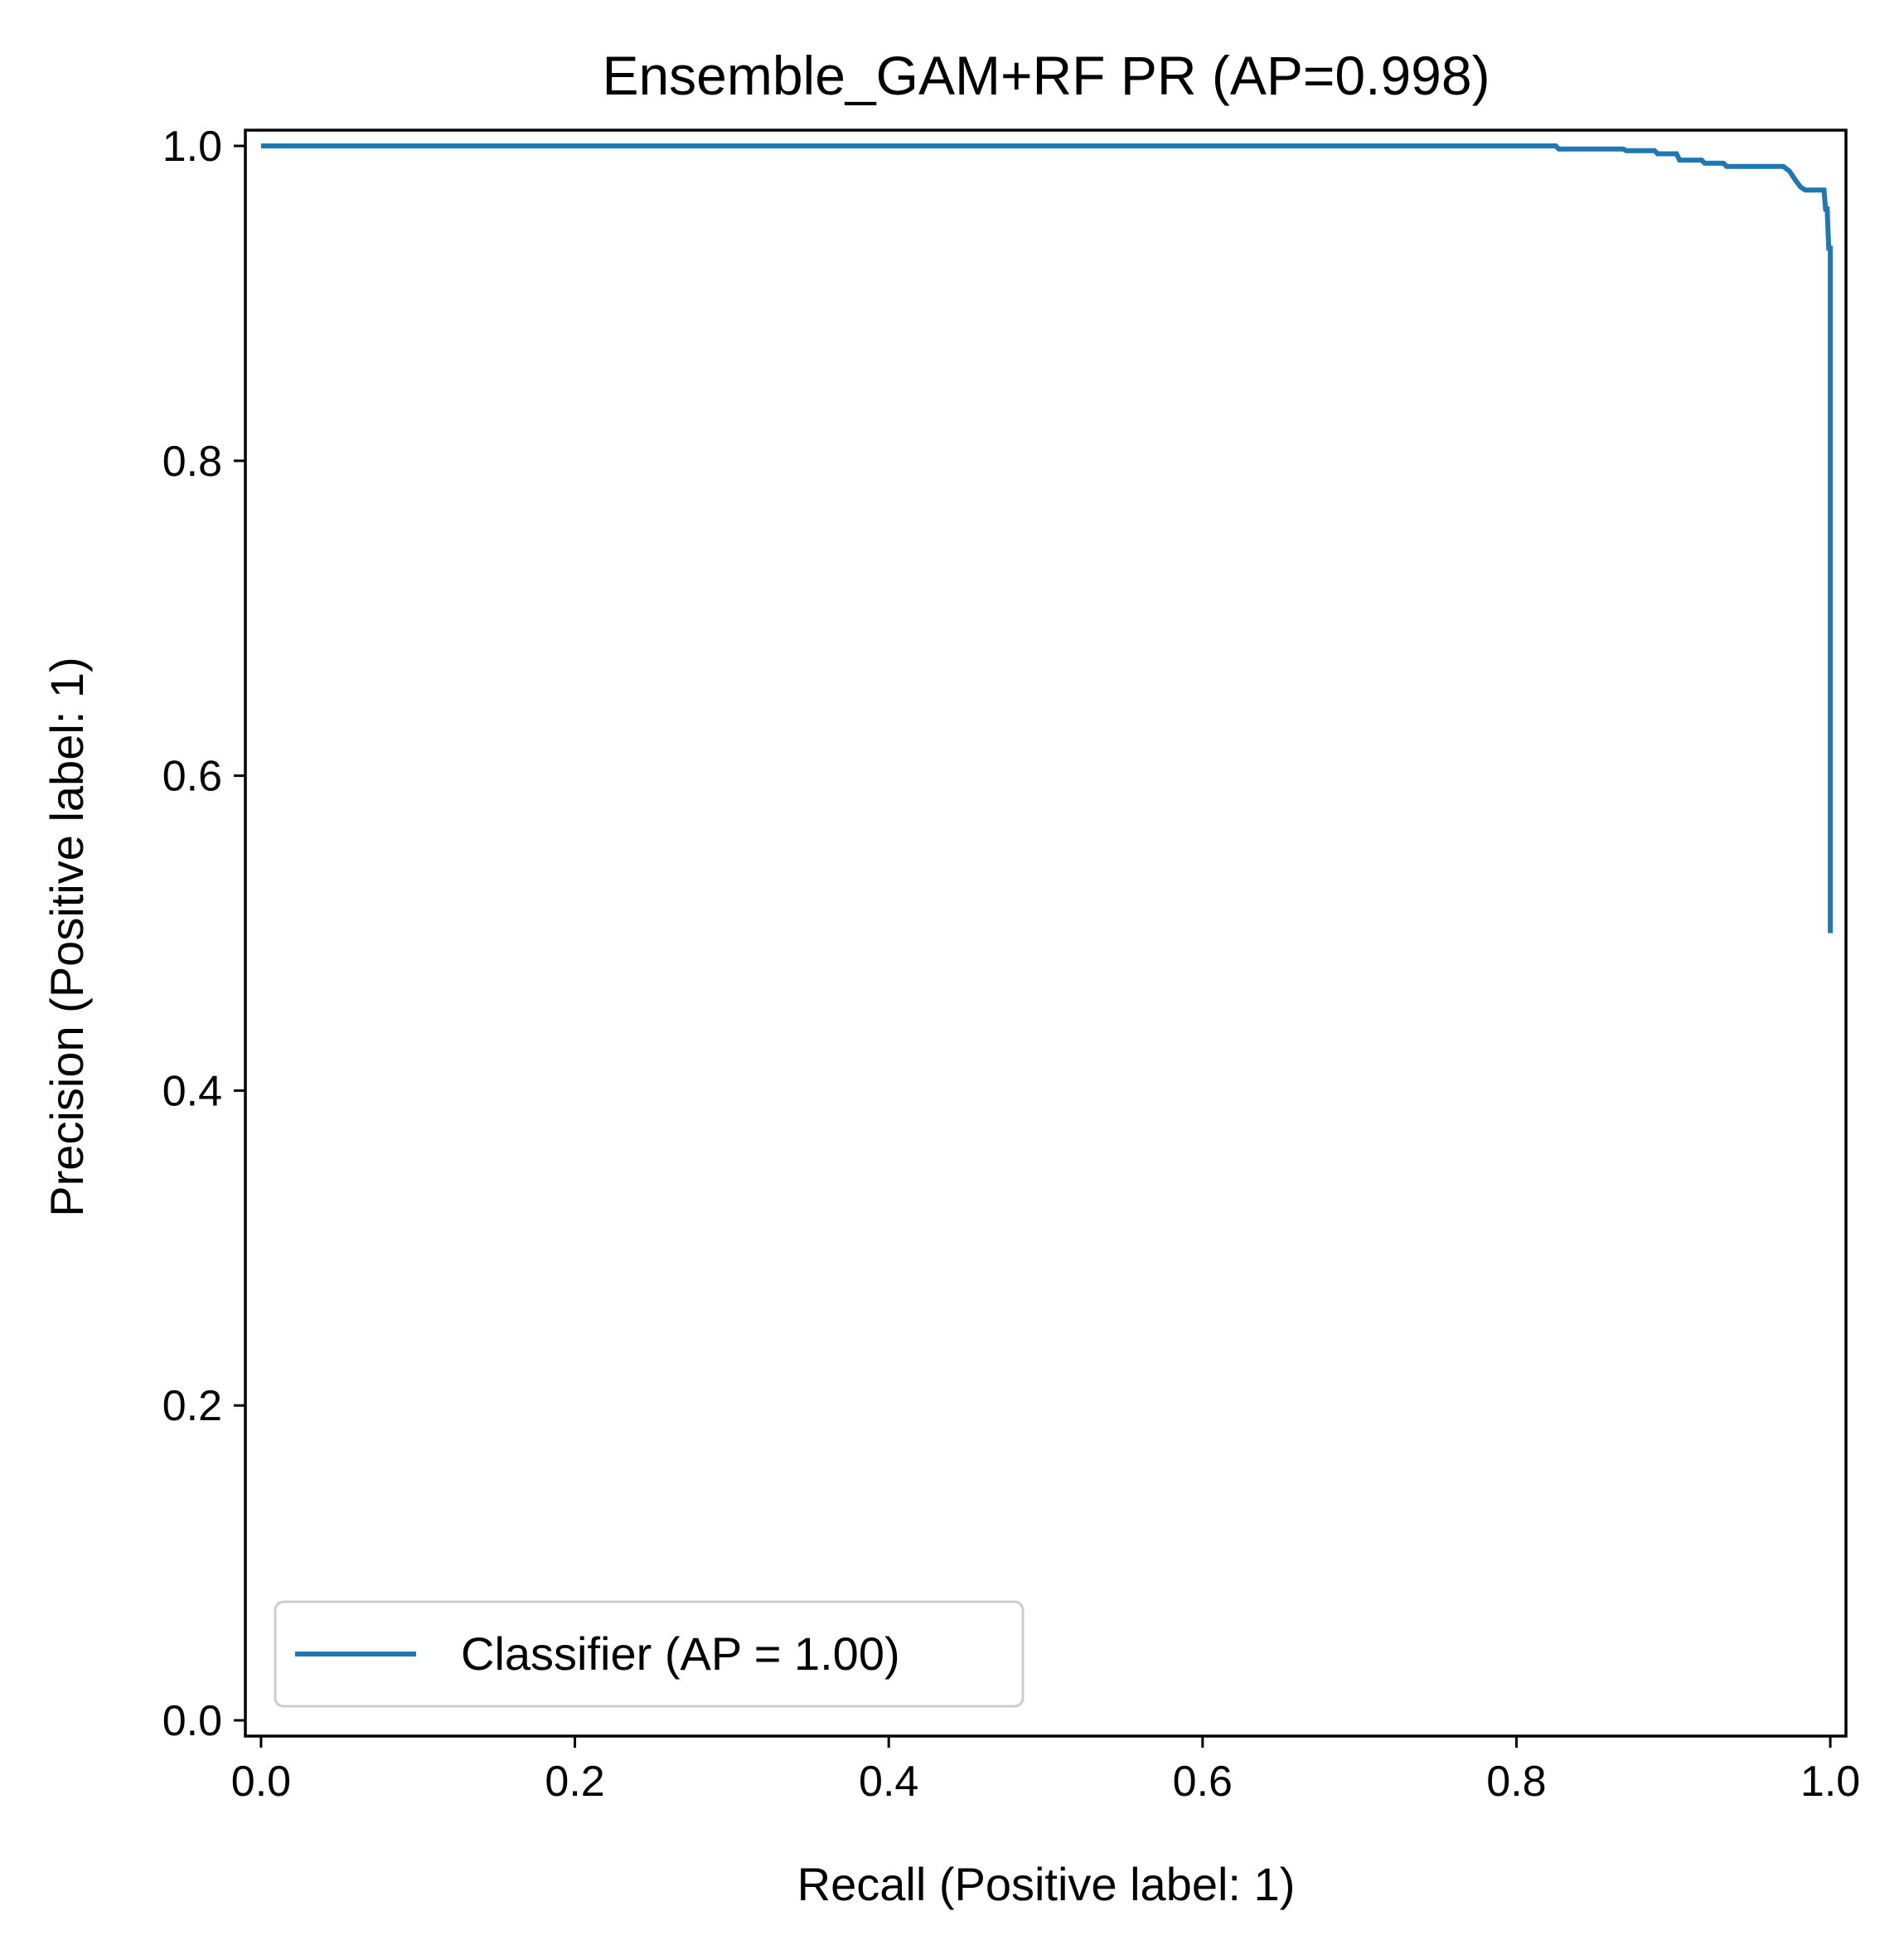 The image size is (1904, 1950). I want to click on x-tick-label: 0.8, so click(1516, 1782).